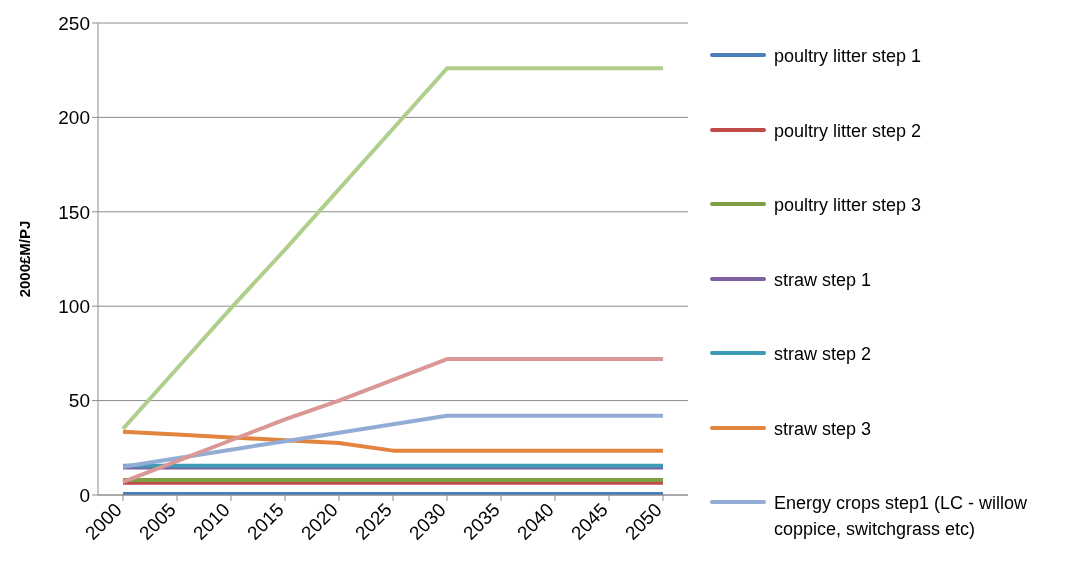 Image resolution: width=1086 pixels, height=573 pixels. What do you see at coordinates (848, 205) in the screenshot?
I see `legend-label: poultry litter step 3` at bounding box center [848, 205].